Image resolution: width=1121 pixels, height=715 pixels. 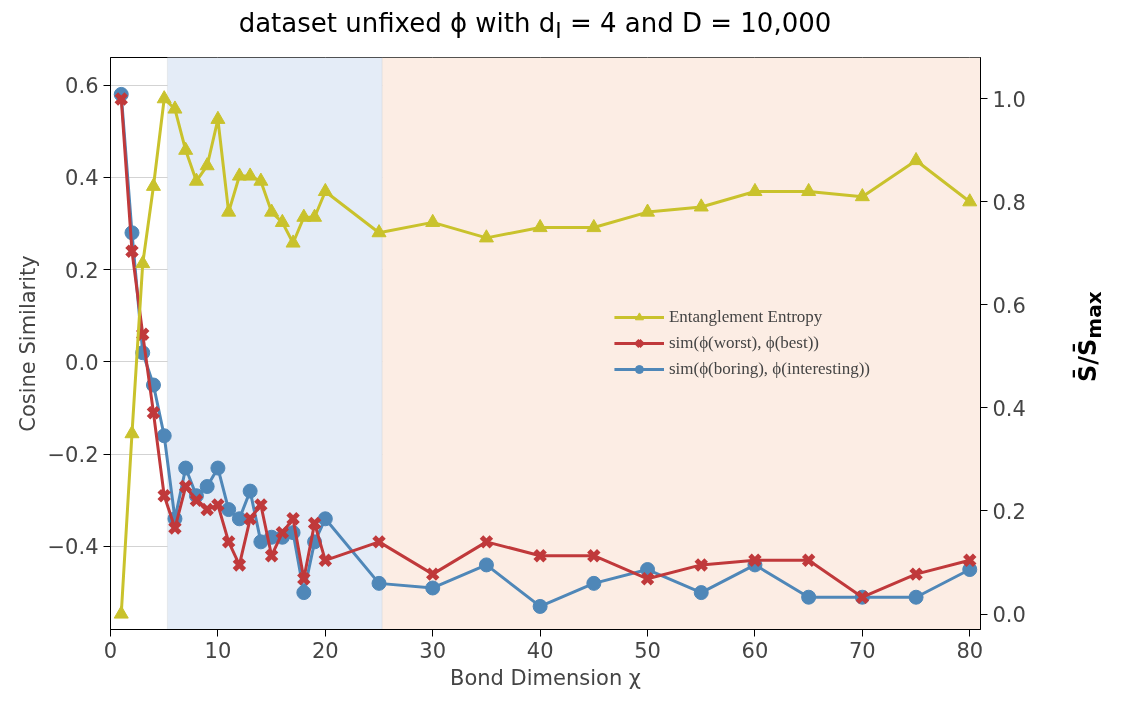 I want to click on legend-label: sim(ϕ(boring), ϕ(interesting)), so click(x=769, y=369).